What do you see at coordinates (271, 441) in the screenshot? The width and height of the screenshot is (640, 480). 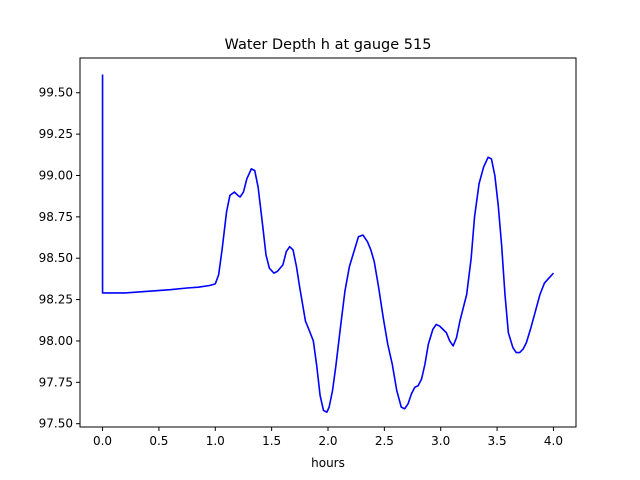 I see `x-tick-label: 1.5` at bounding box center [271, 441].